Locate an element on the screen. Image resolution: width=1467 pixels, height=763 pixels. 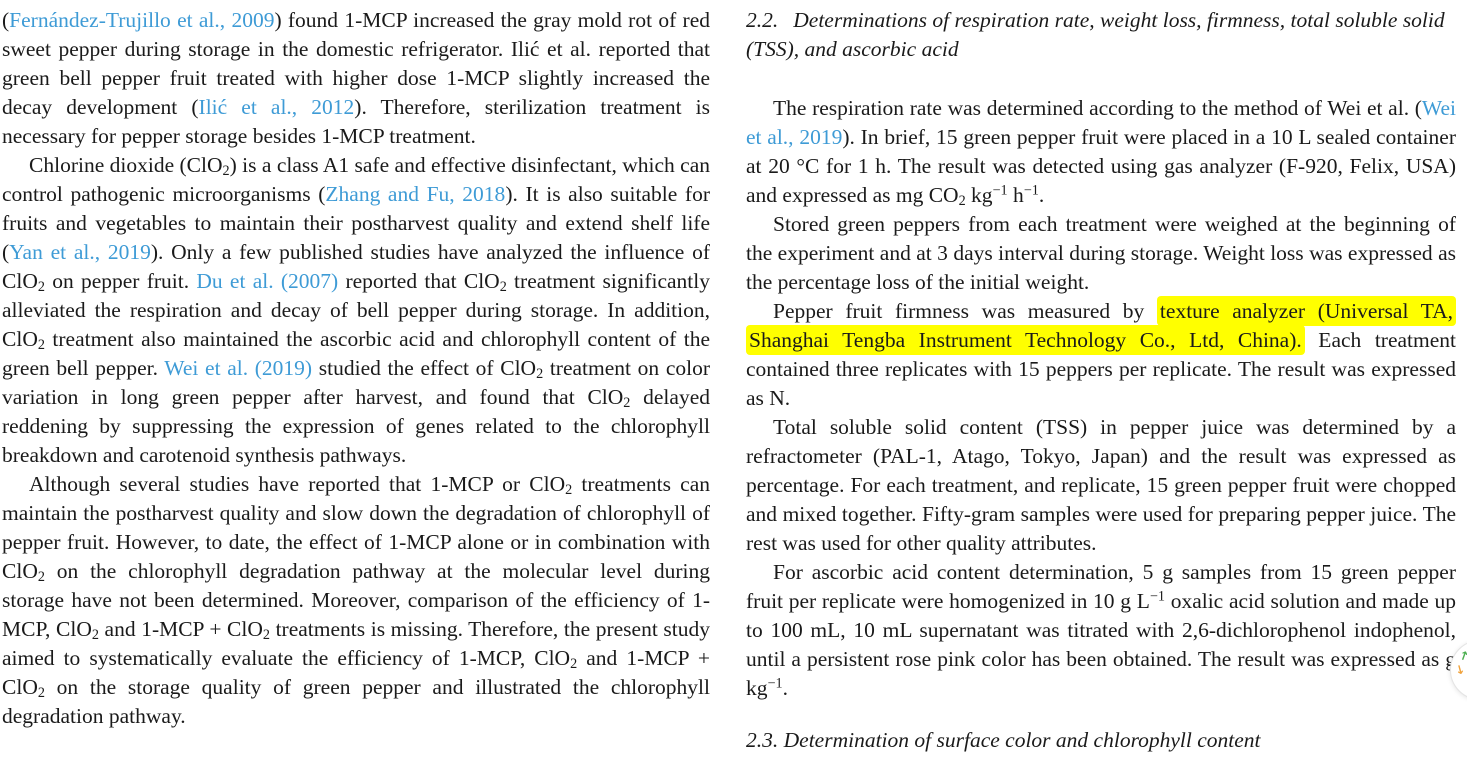
text-run: studied the effect of ClO is located at coordinates (424, 368).